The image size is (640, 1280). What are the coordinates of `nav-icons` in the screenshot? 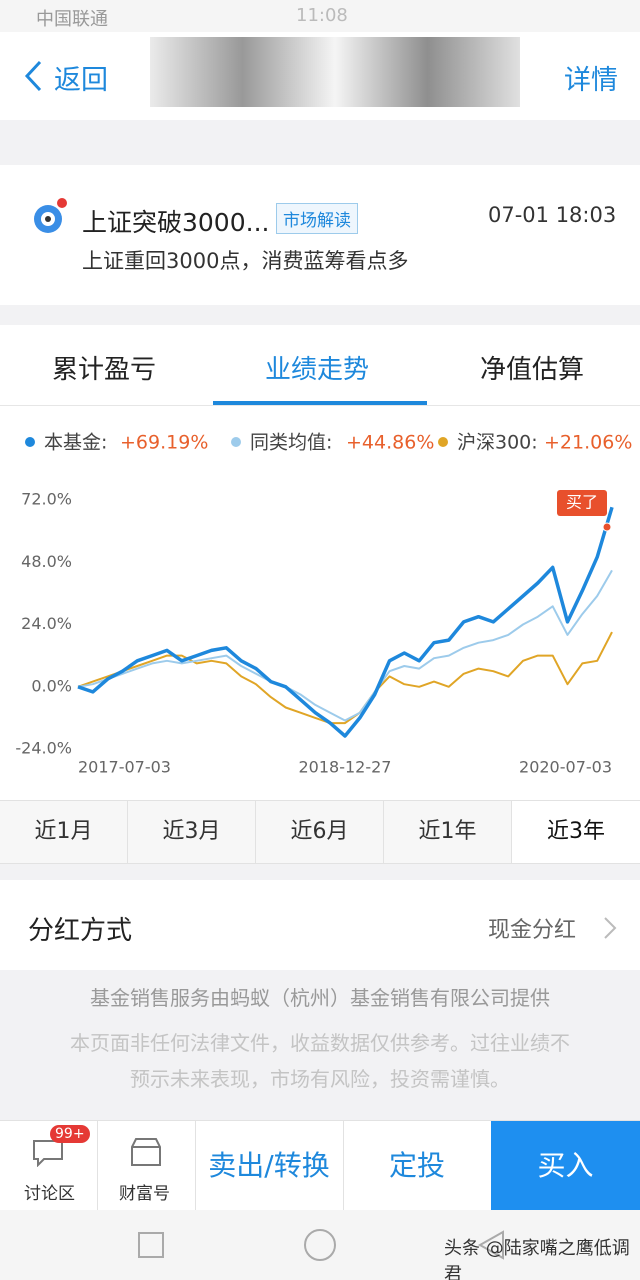 It's located at (321, 1245).